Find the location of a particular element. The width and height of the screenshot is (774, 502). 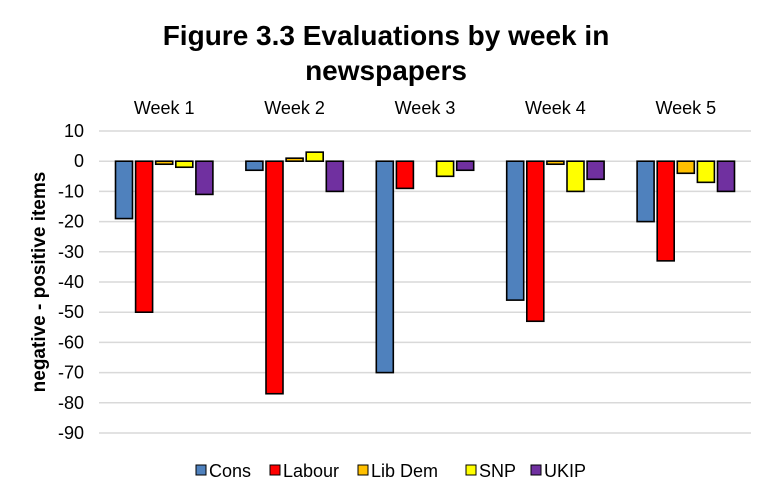

chart-title-line-2: newspapers is located at coordinates (386, 70).